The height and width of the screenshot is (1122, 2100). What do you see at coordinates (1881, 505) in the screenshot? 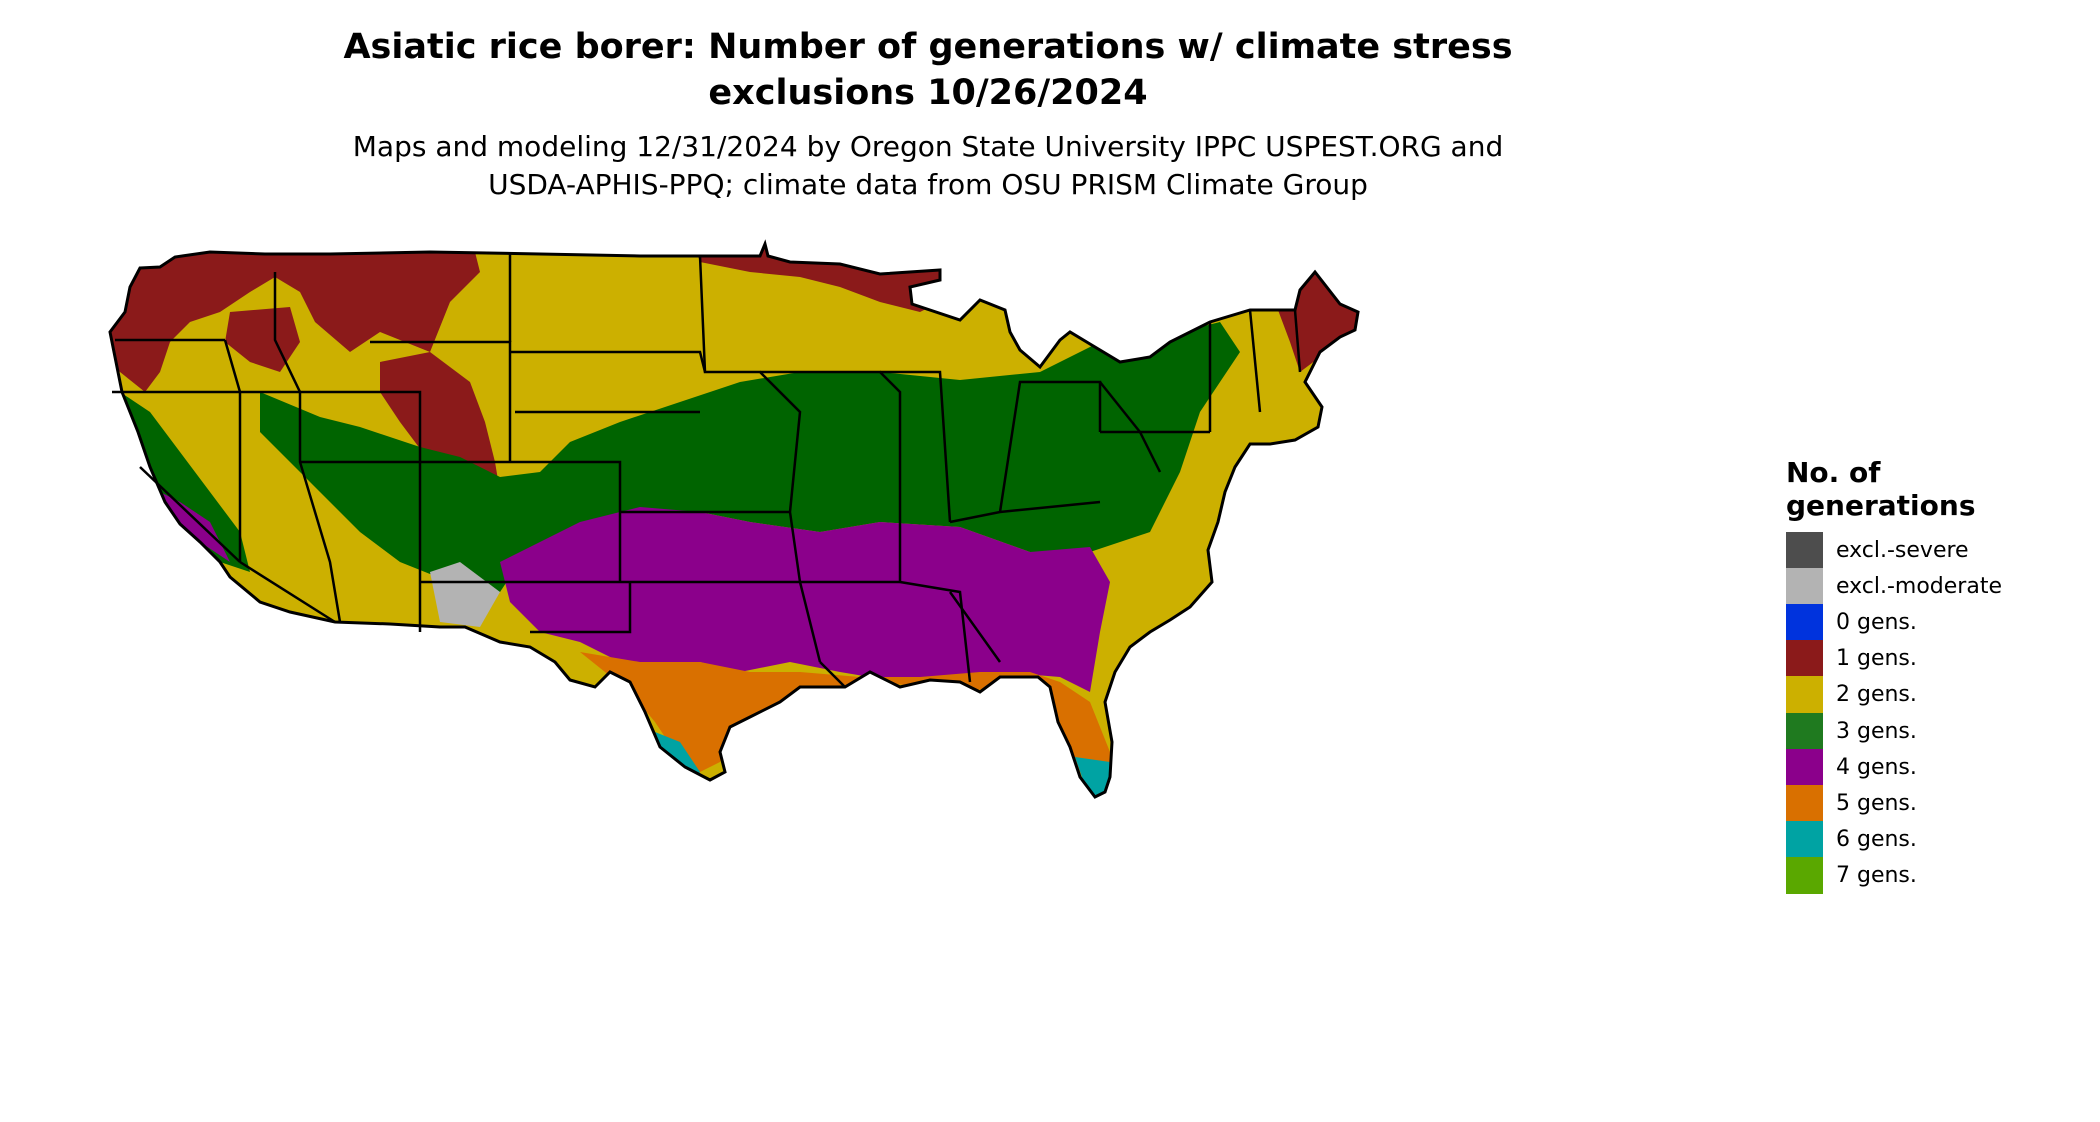
I see `legend-title-line-2: generations` at bounding box center [1881, 505].